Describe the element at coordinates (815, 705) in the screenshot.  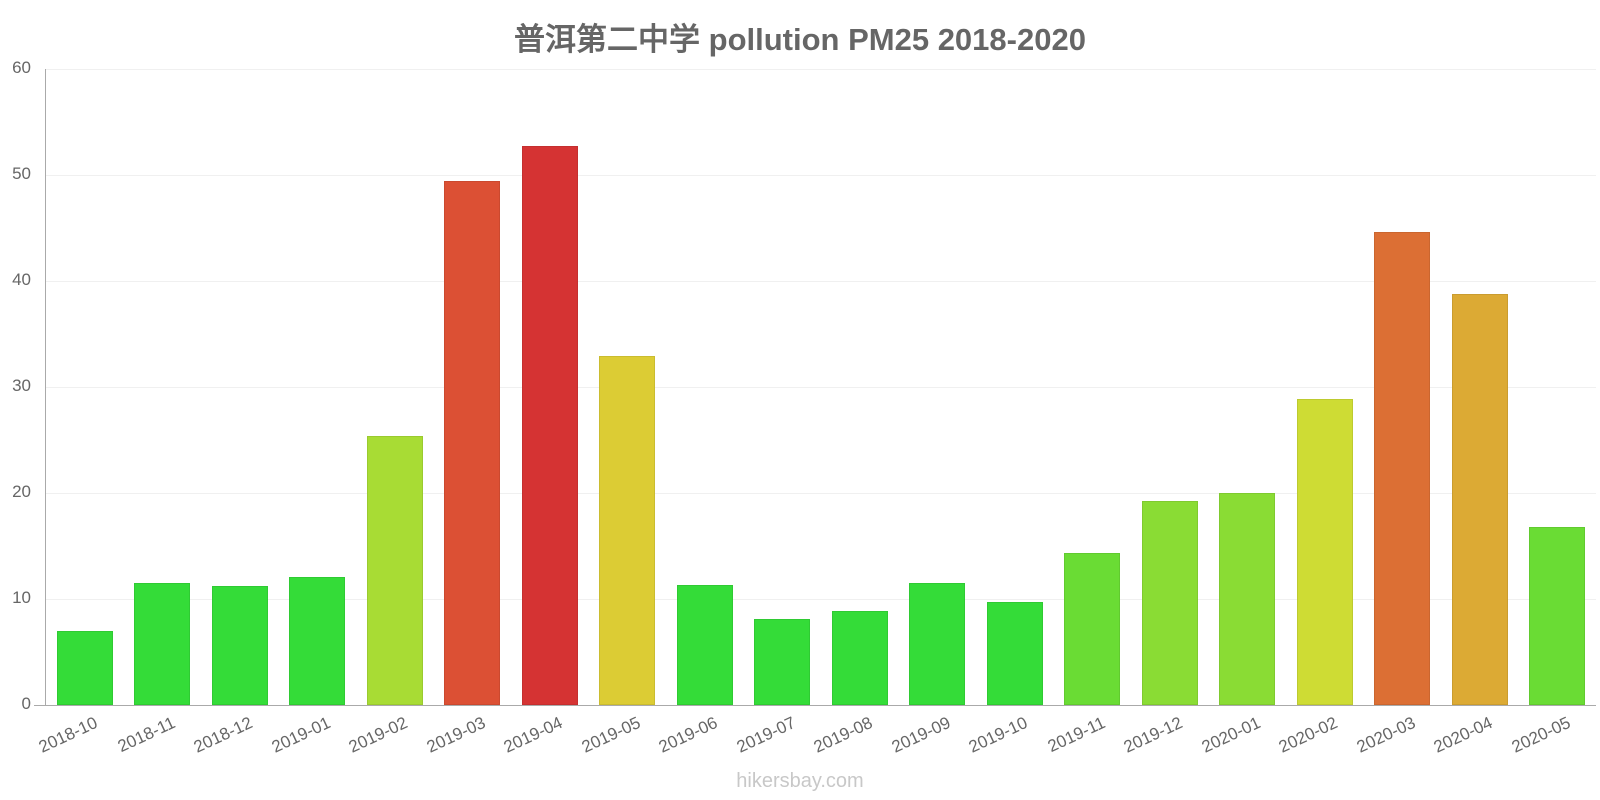
I see `x-axis-line` at that location.